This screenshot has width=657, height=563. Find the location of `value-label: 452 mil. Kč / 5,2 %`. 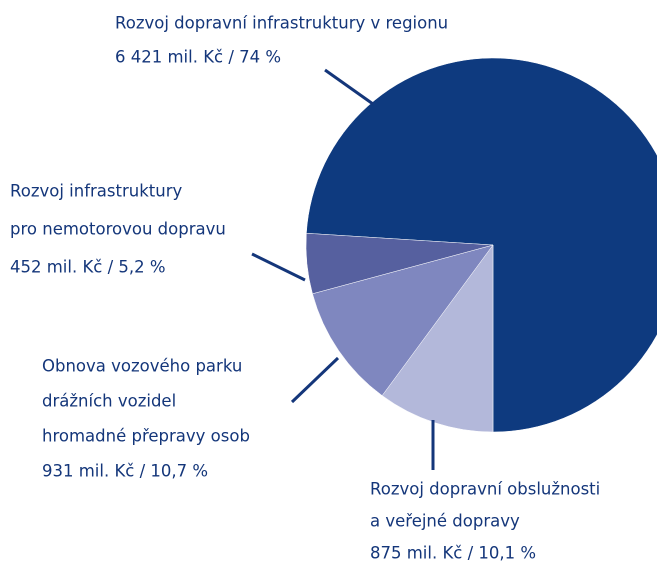

value-label: 452 mil. Kč / 5,2 % is located at coordinates (88, 267).